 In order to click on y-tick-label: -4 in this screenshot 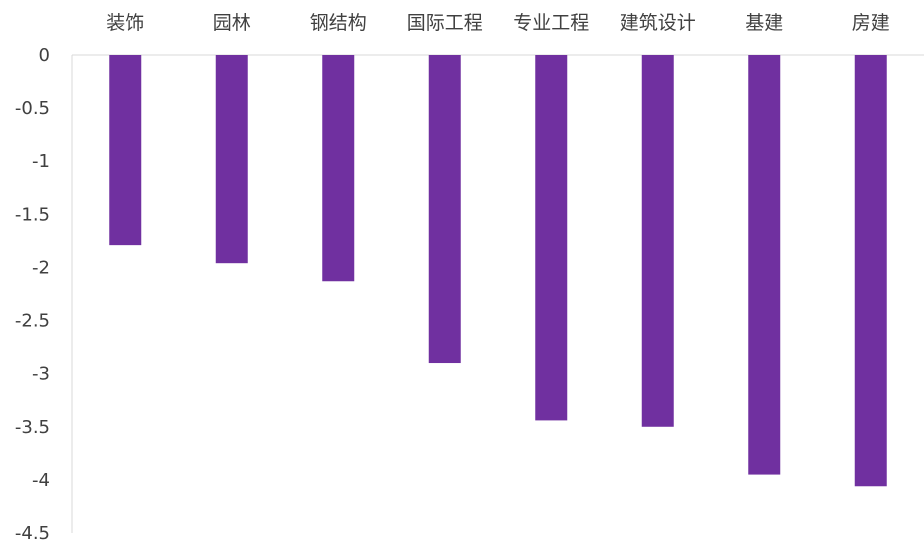, I will do `click(41, 480)`.